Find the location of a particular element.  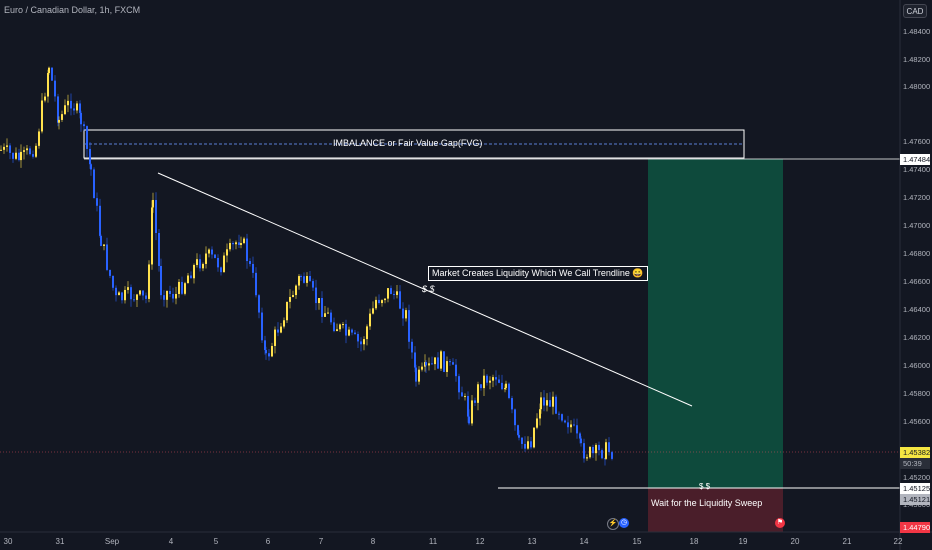

price-tick: 1.48200 is located at coordinates (917, 59).